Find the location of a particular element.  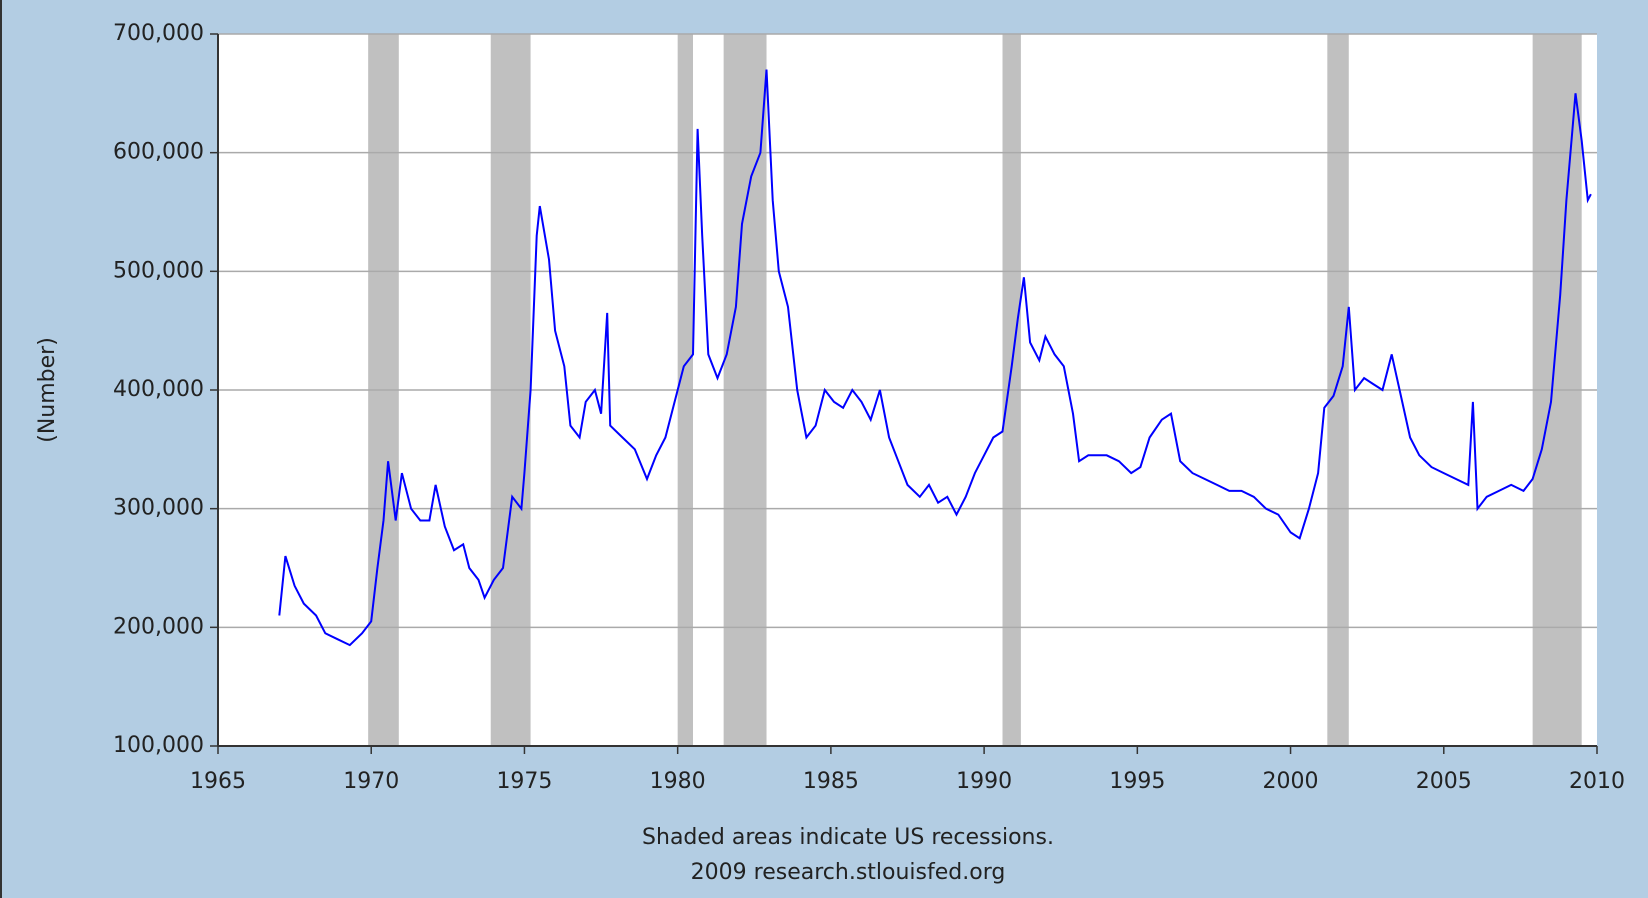

x-tick-label: 1990 is located at coordinates (984, 781).